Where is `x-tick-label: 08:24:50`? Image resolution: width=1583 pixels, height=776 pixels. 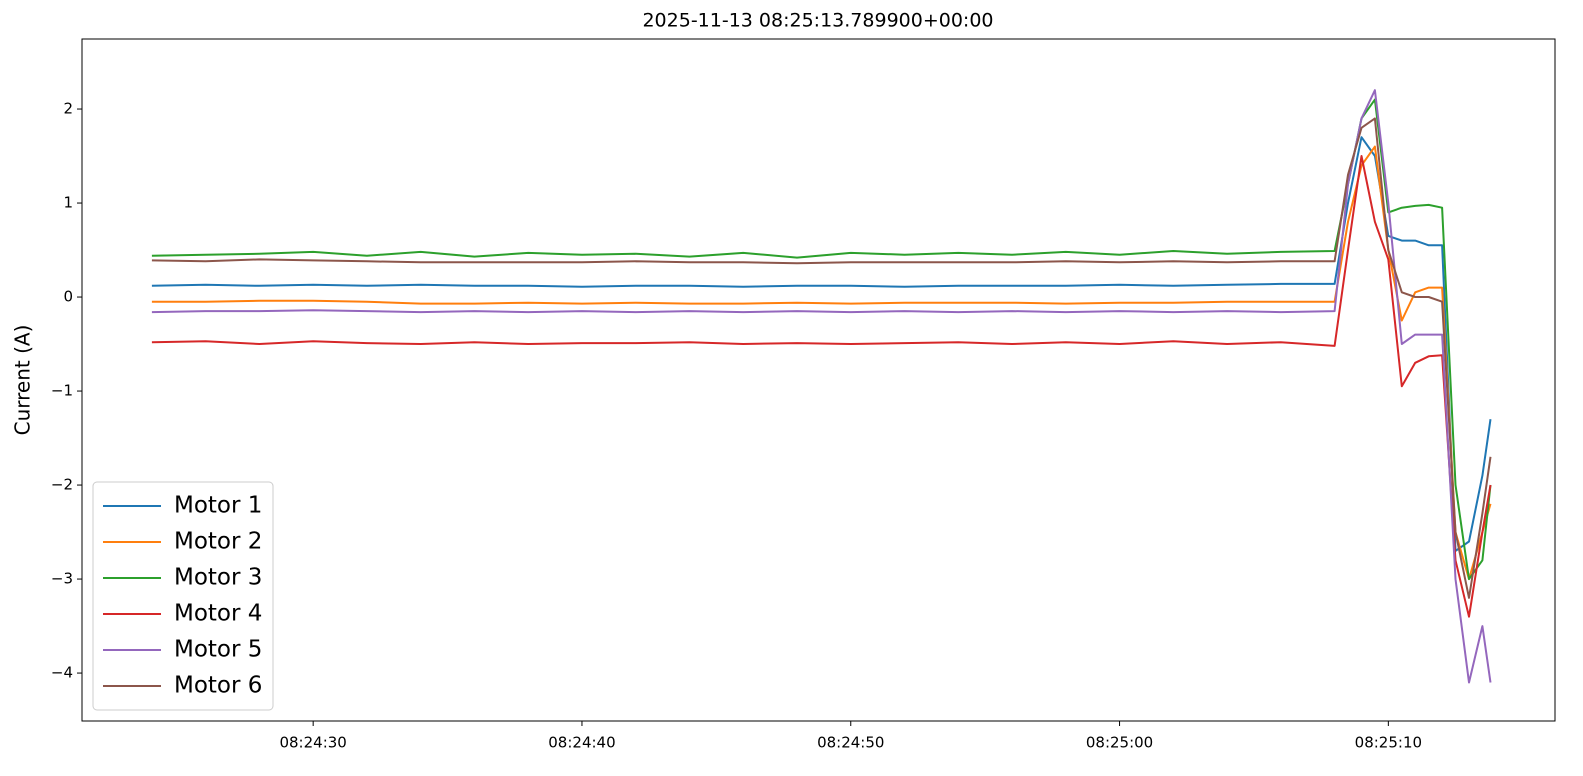
x-tick-label: 08:24:50 is located at coordinates (850, 743).